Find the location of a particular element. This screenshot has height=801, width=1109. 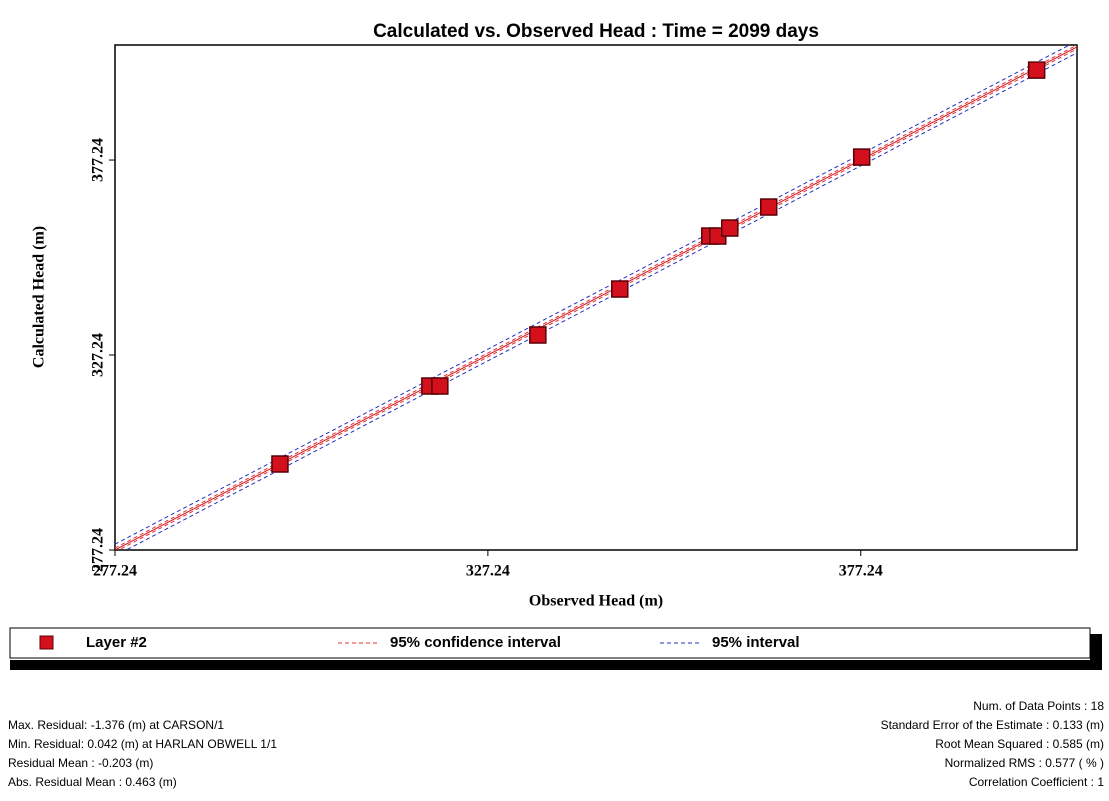

stat-left: Abs. Residual Mean : 0.463 (m) is located at coordinates (92, 782).